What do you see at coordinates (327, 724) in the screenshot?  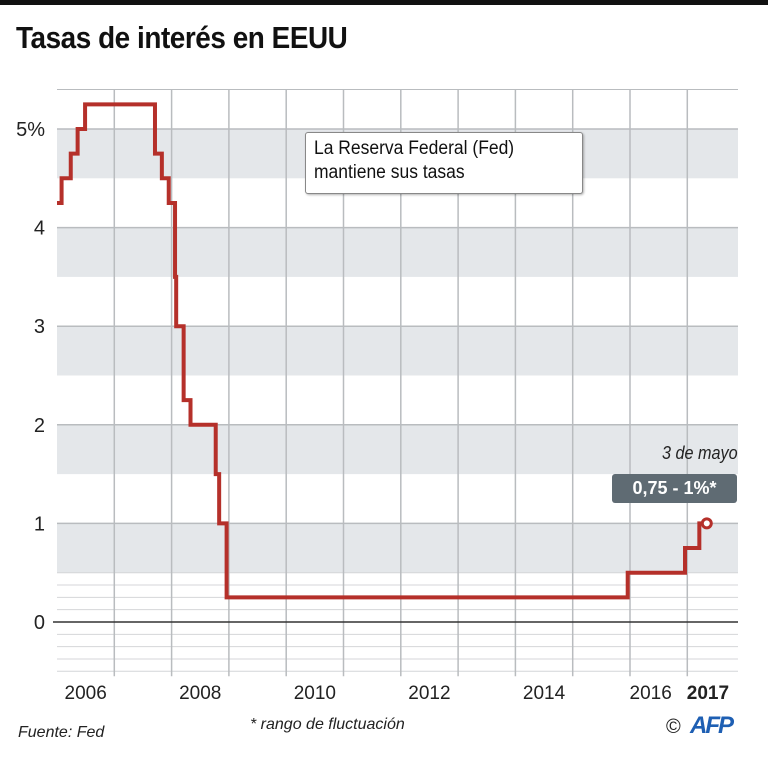 I see `footnote: * rango de fluctuación` at bounding box center [327, 724].